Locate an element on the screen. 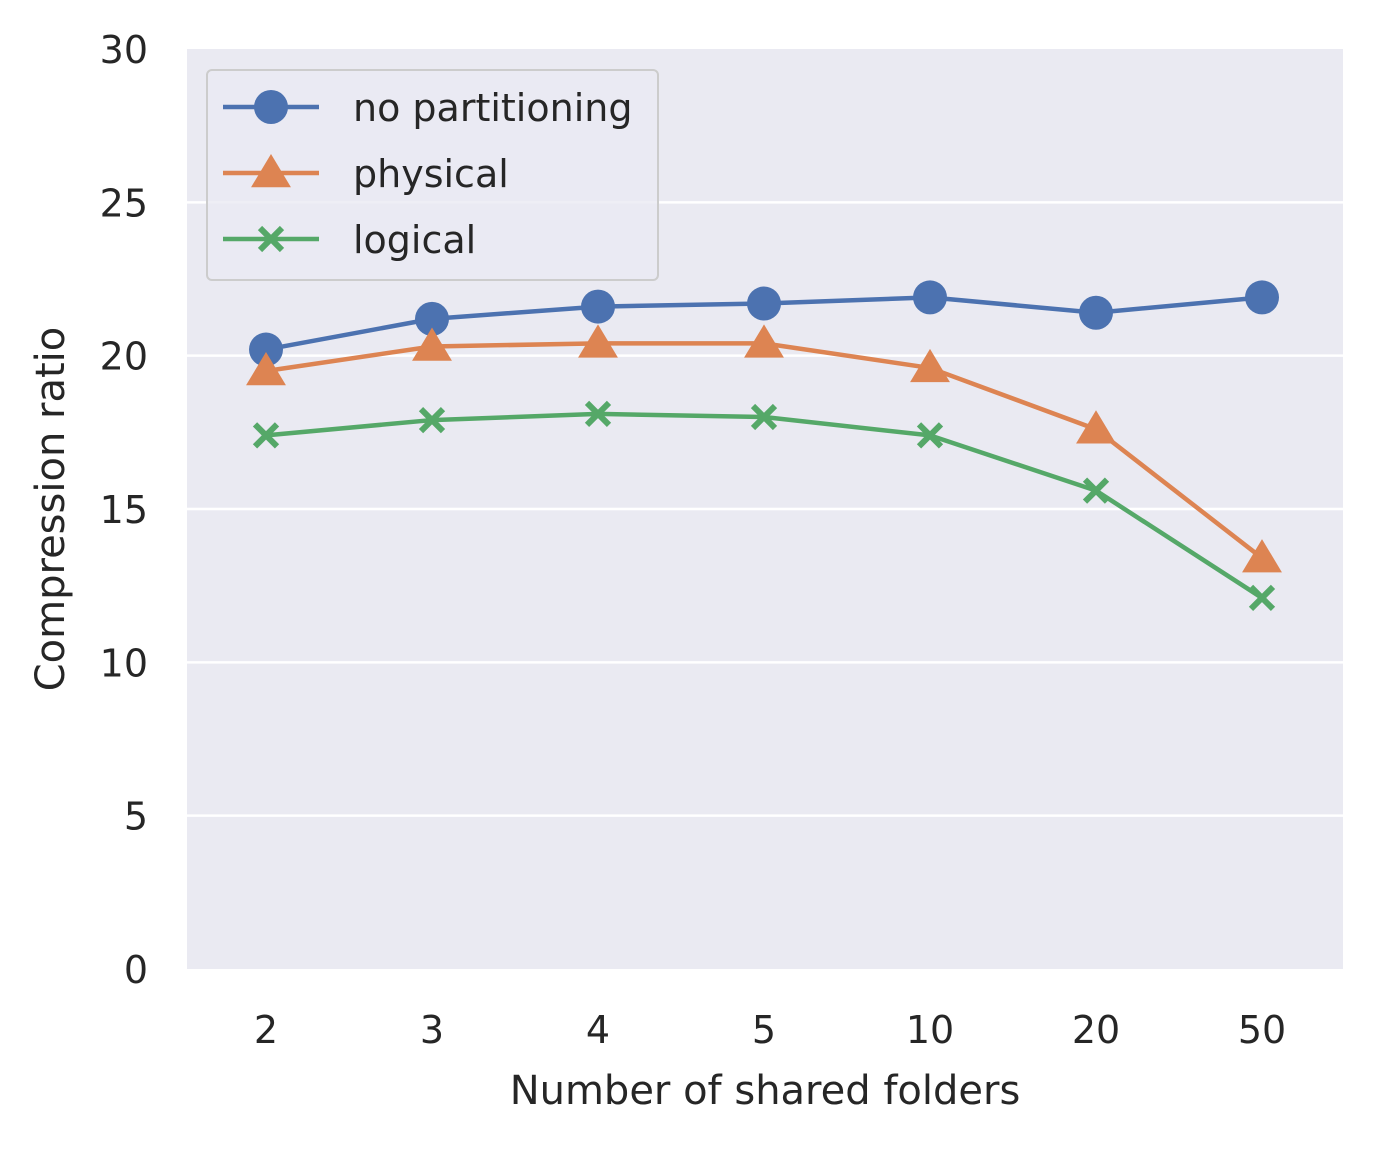 The width and height of the screenshot is (1376, 1150). x-axis-label: Number of shared folders is located at coordinates (765, 1091).